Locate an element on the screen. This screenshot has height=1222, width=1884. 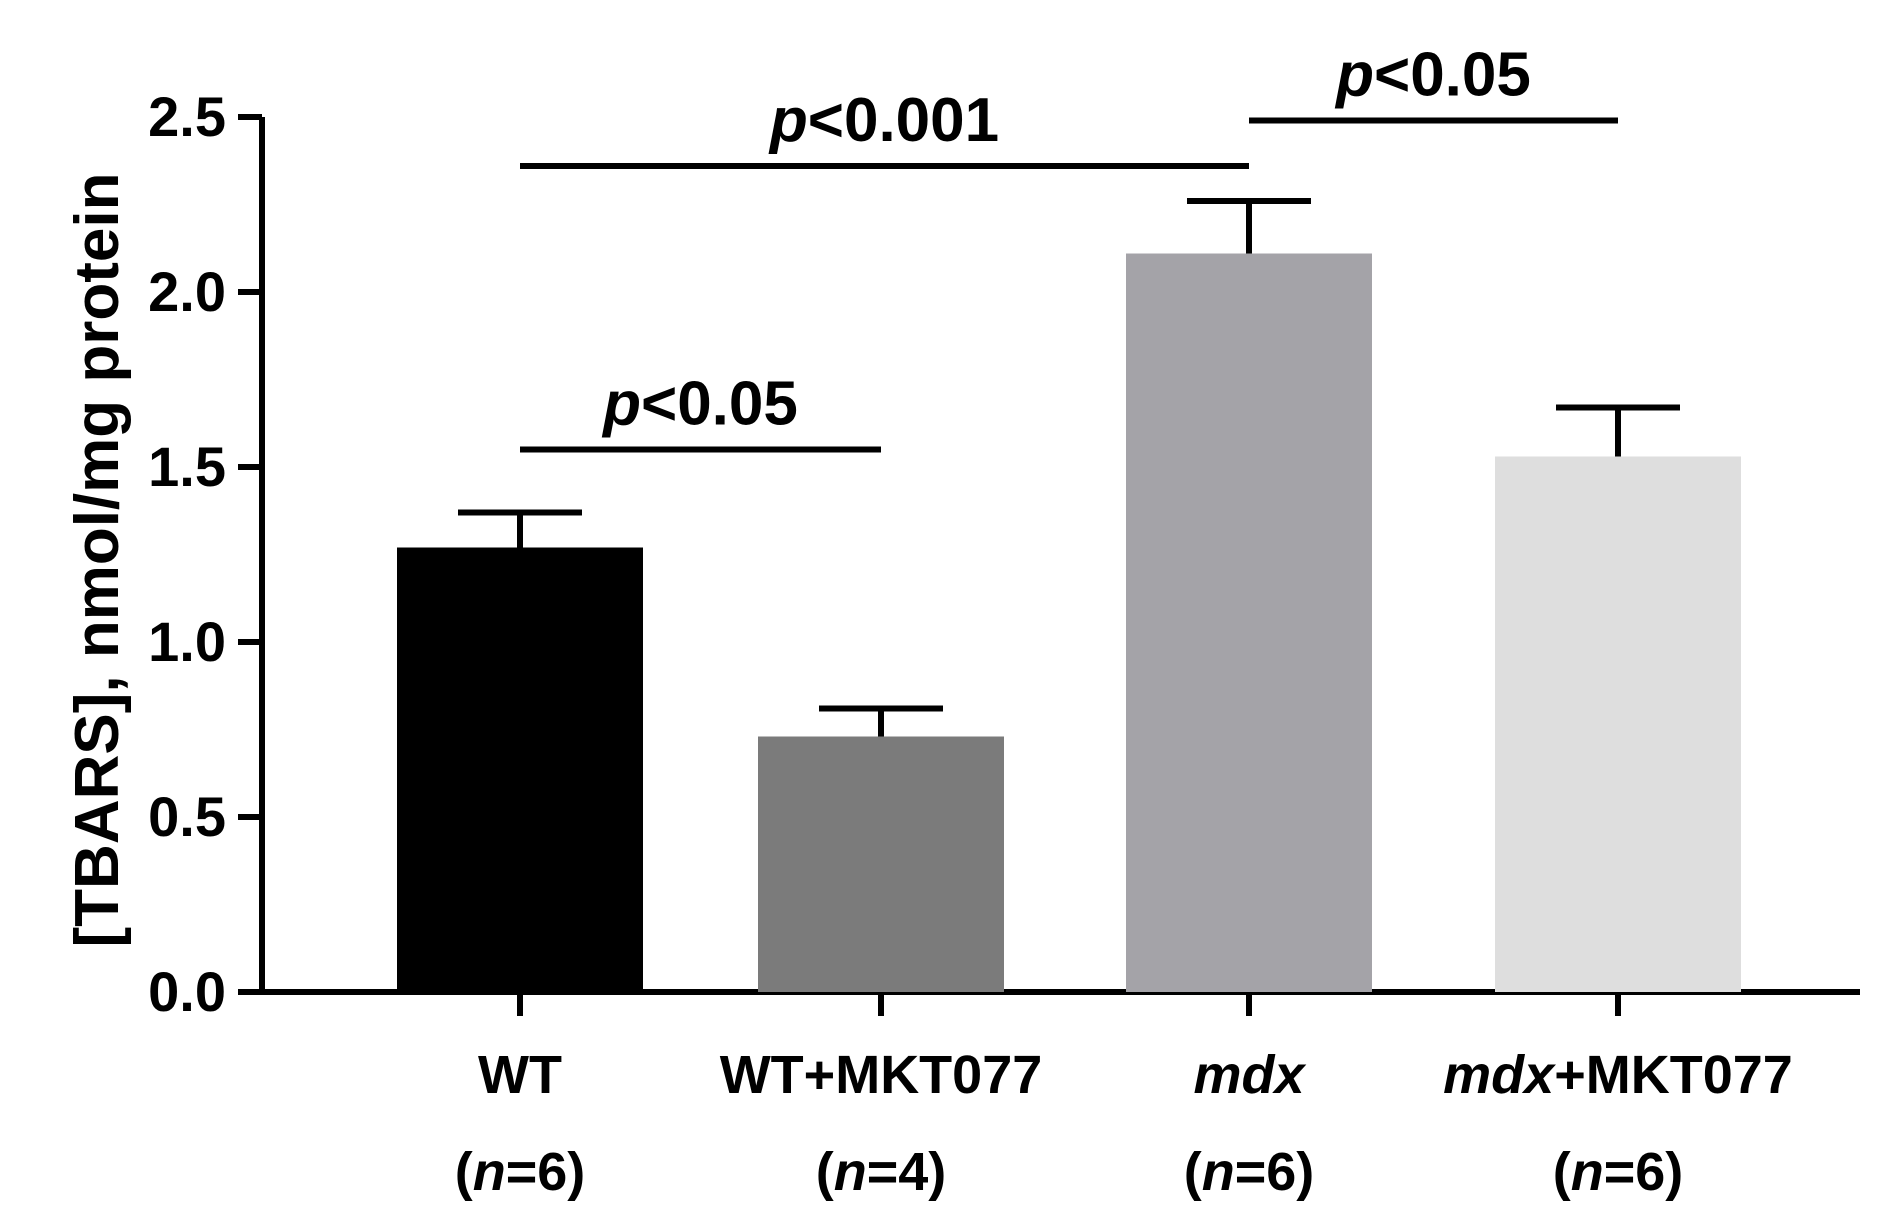
x-tick-label: WT+MKT077 is located at coordinates (881, 1075).